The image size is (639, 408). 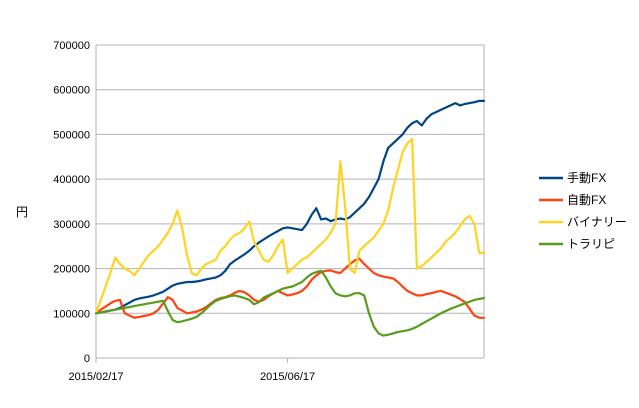 I want to click on x-tick-label: 2015/06/17, so click(x=287, y=377).